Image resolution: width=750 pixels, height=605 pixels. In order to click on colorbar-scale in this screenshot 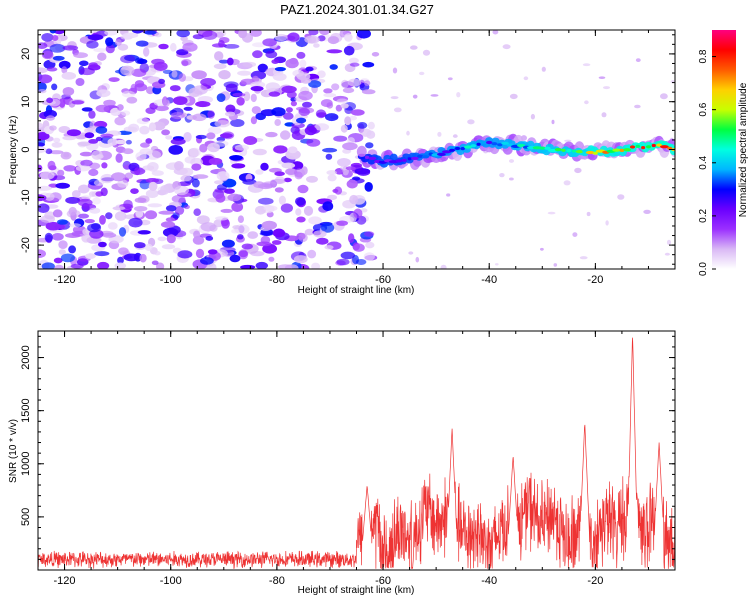, I will do `click(724, 149)`.